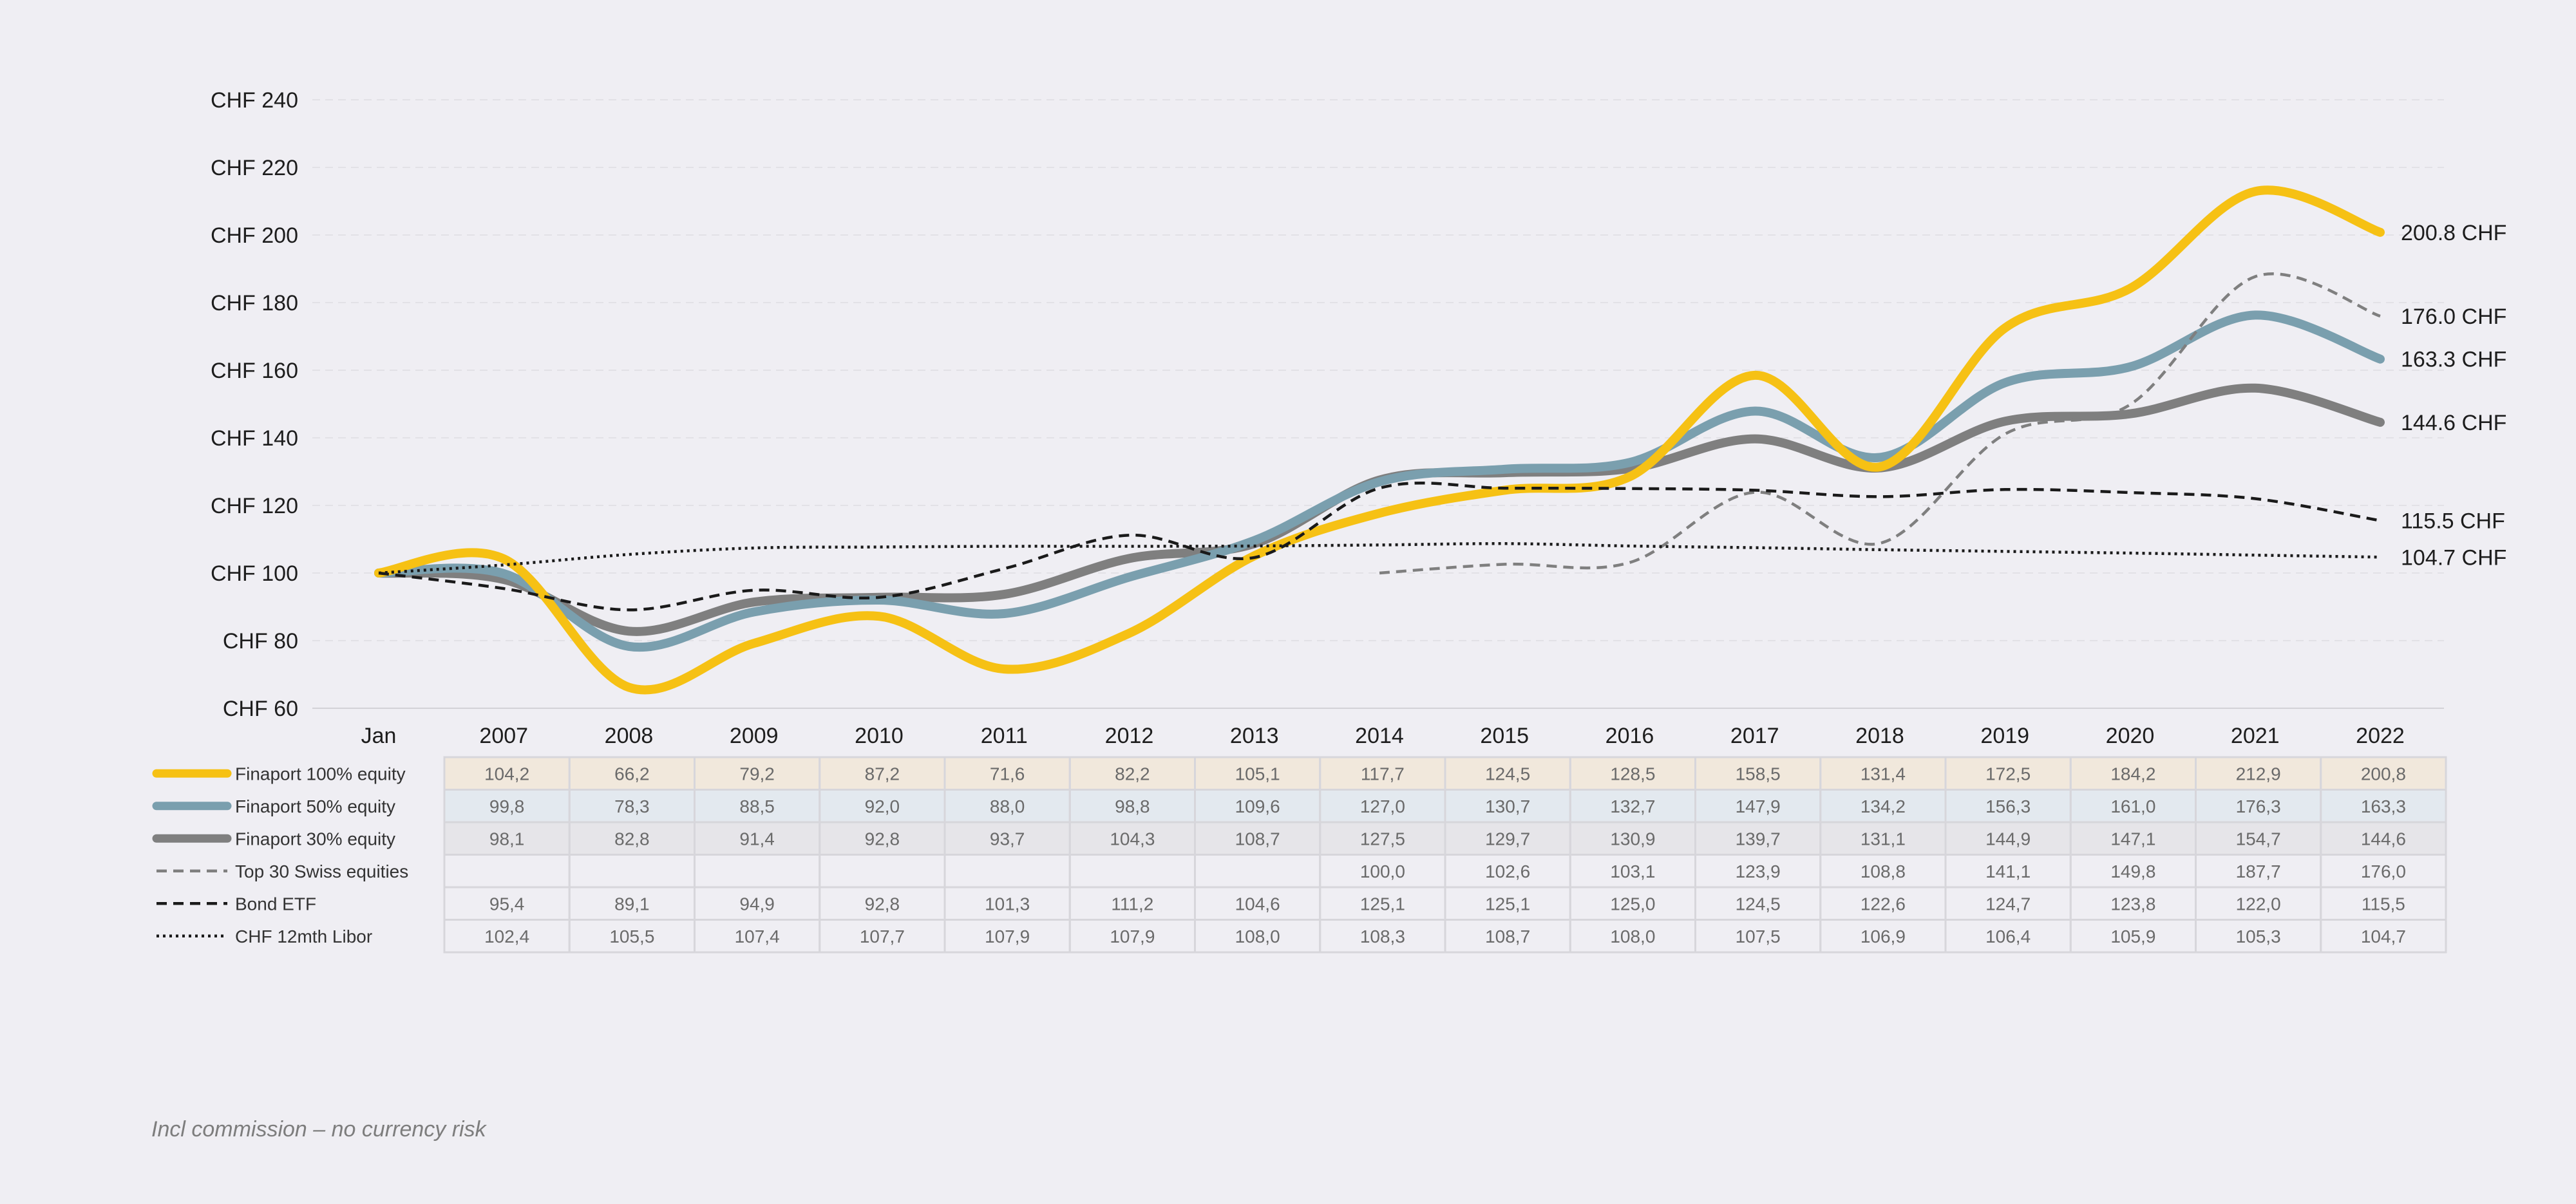  Describe the element at coordinates (2258, 774) in the screenshot. I see `table-cell-value: 212,9` at that location.